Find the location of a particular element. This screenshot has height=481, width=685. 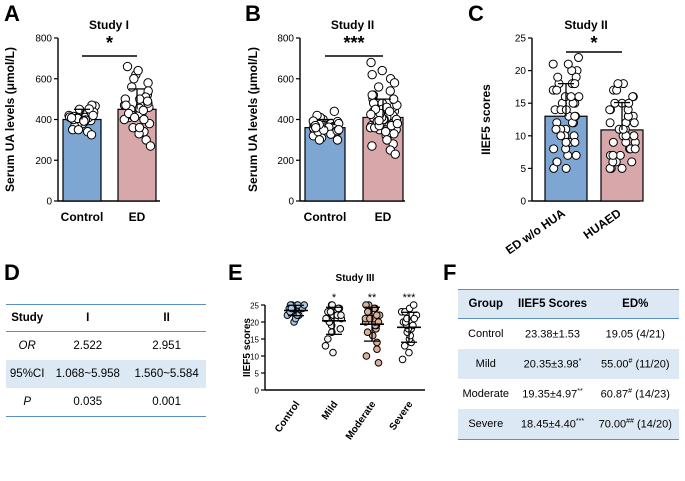

table-row: P 0.035 0.001 is located at coordinates (106, 402).